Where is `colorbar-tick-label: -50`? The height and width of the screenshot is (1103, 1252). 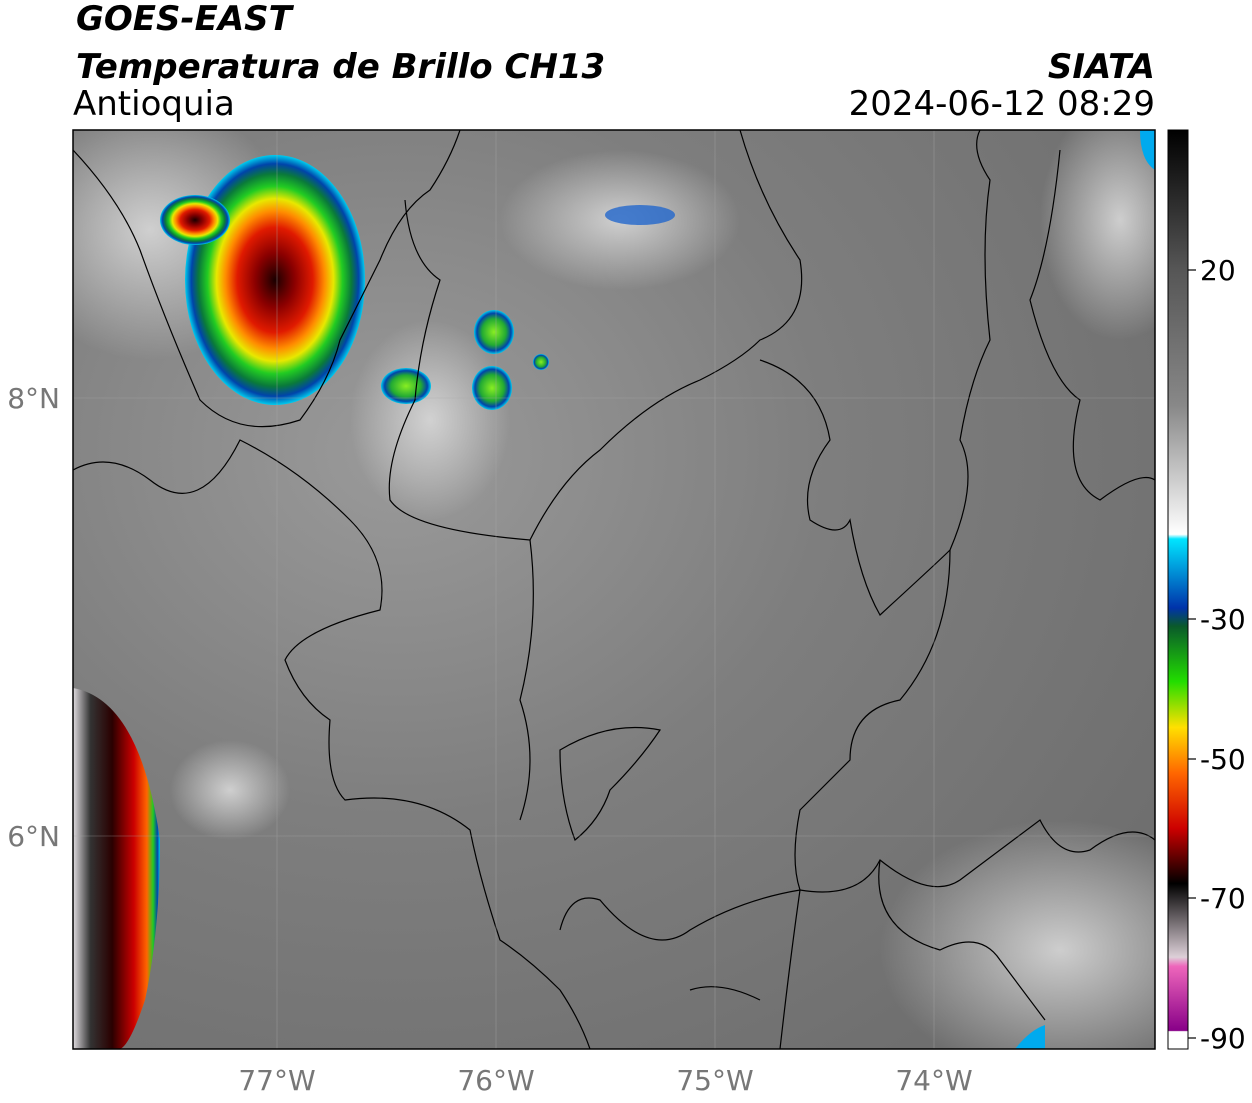 colorbar-tick-label: -50 is located at coordinates (1223, 759).